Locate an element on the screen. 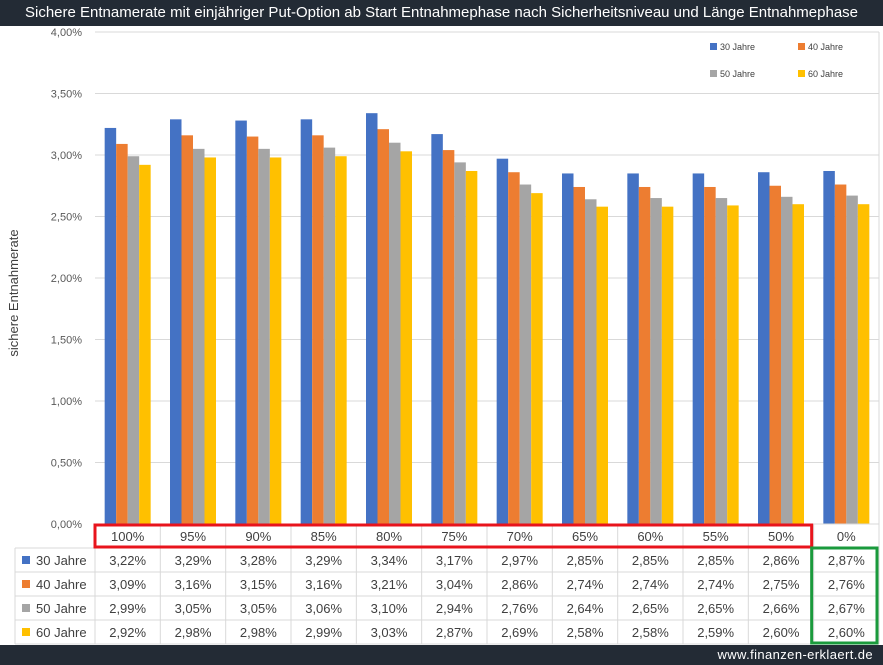  table-cell-value: 3,04% is located at coordinates (454, 584).